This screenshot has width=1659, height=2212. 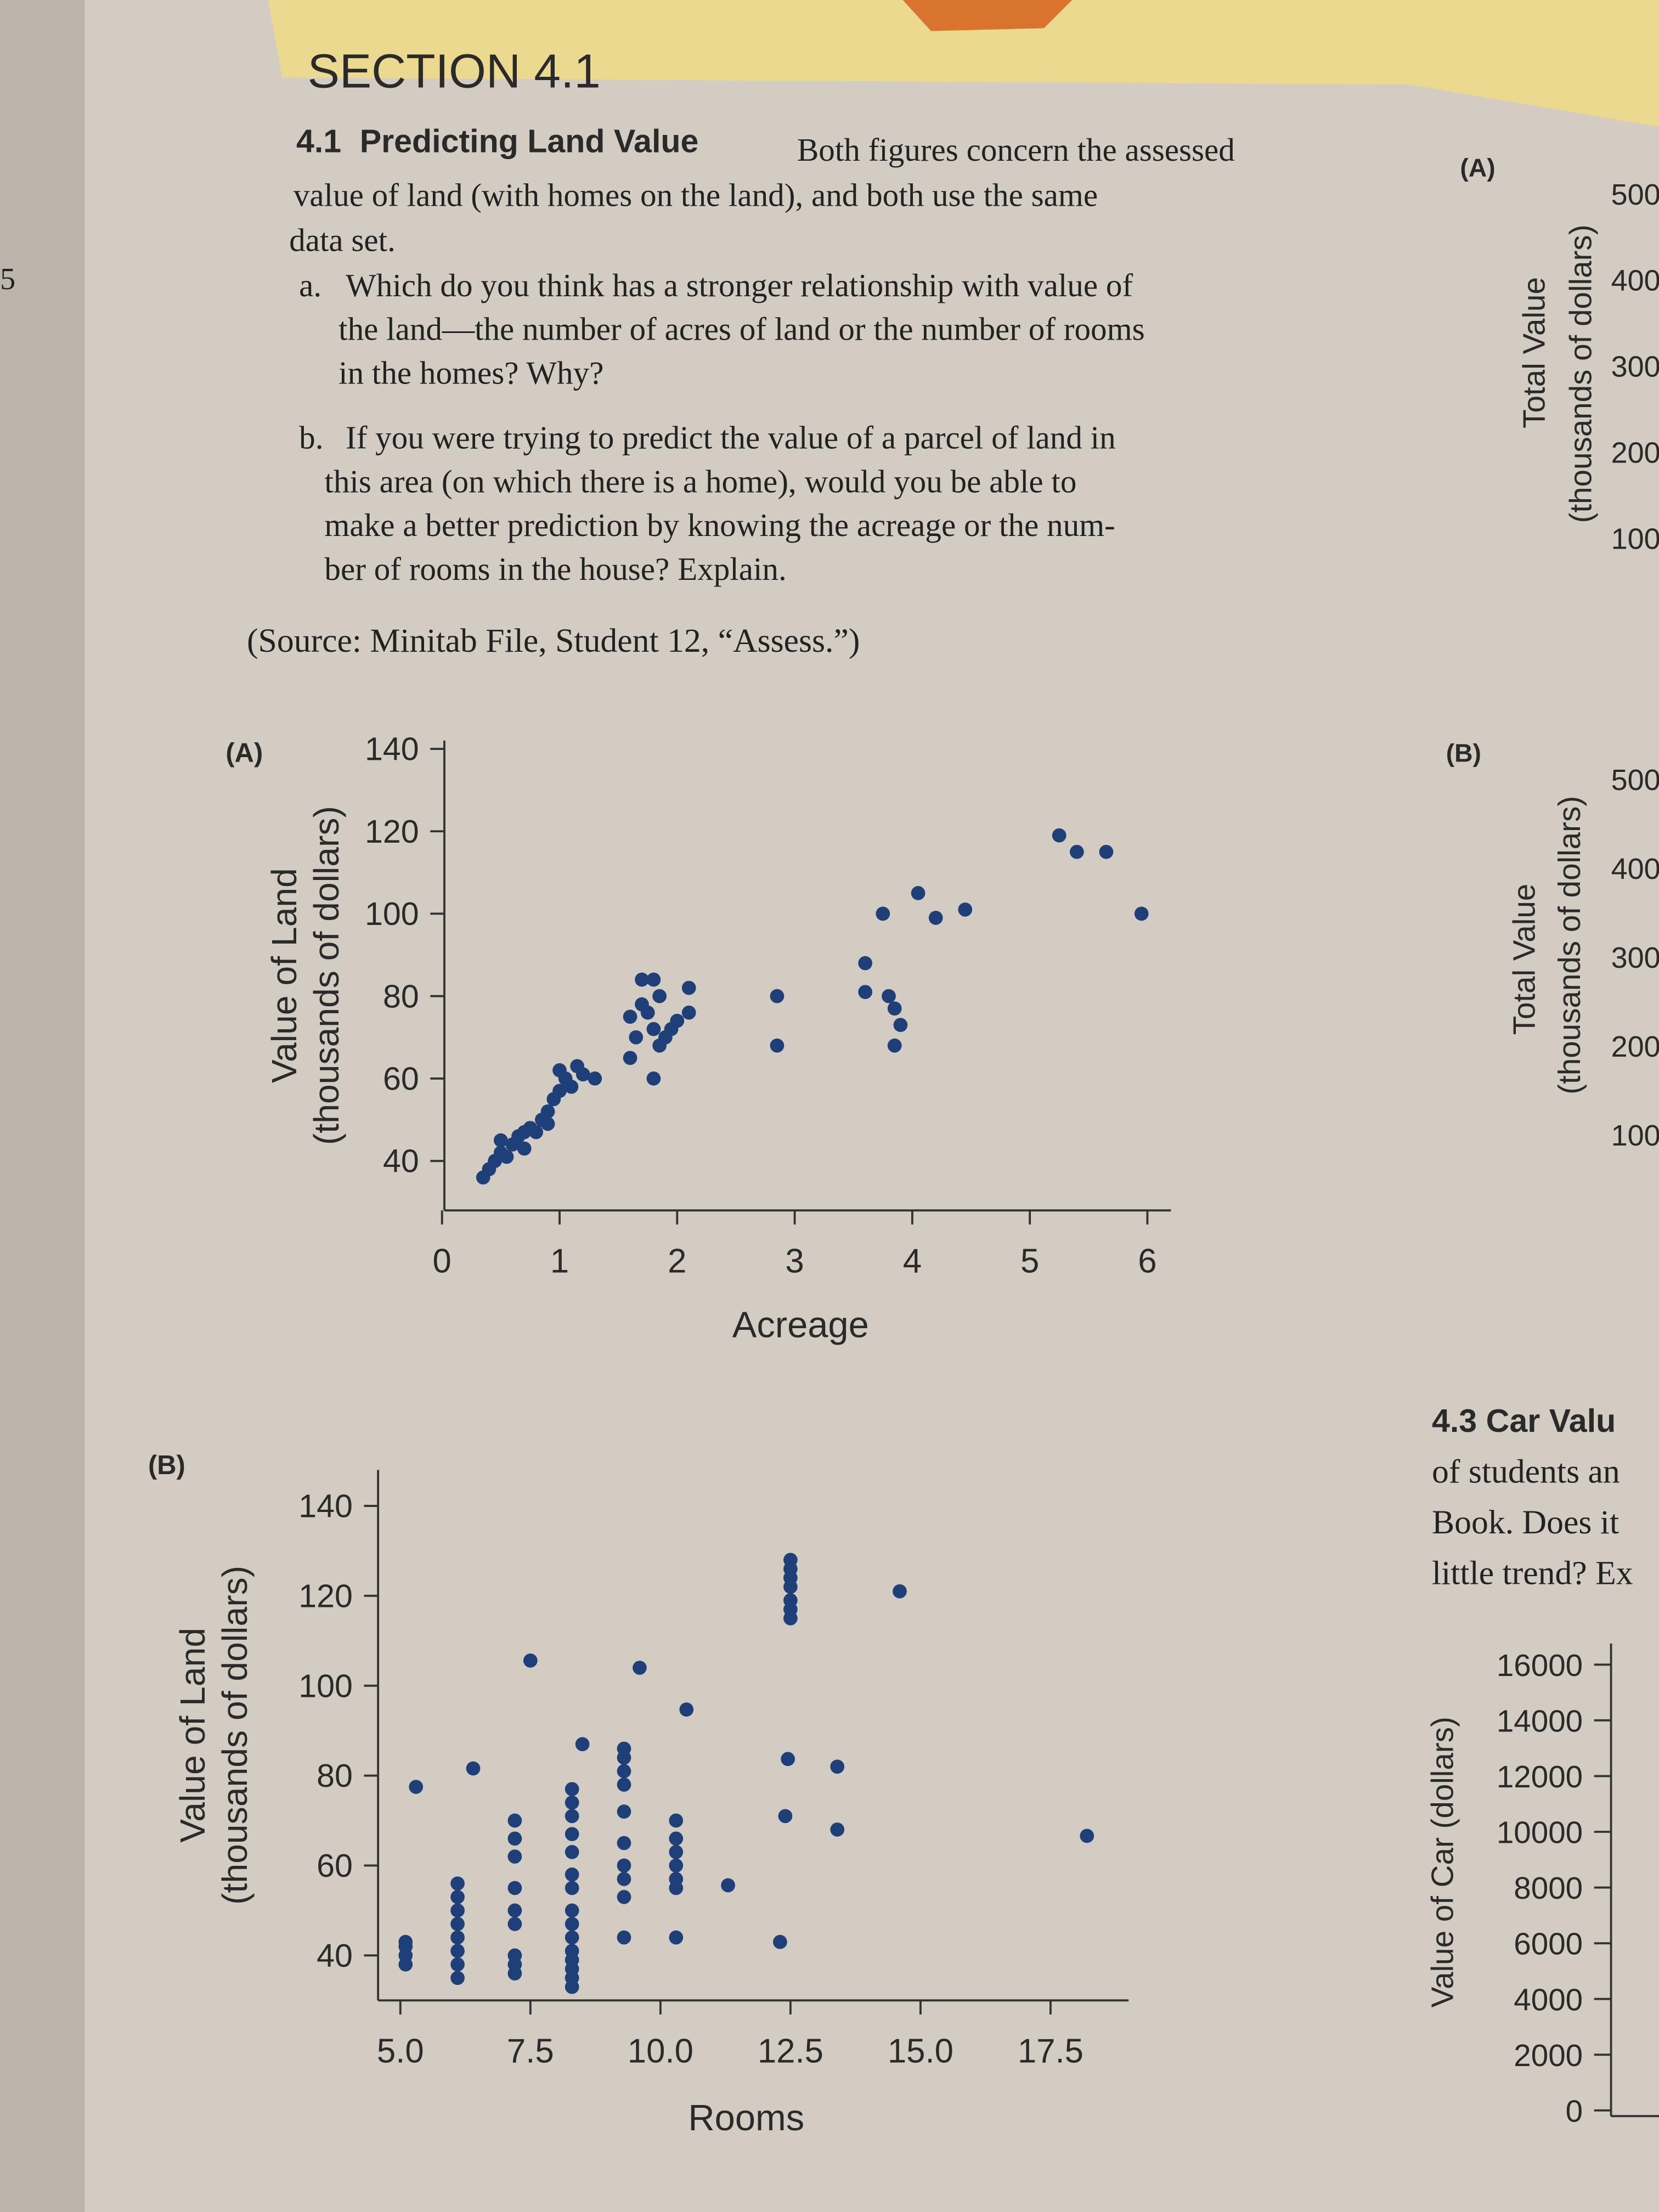 What do you see at coordinates (392, 831) in the screenshot?
I see `y-tick-label: 120` at bounding box center [392, 831].